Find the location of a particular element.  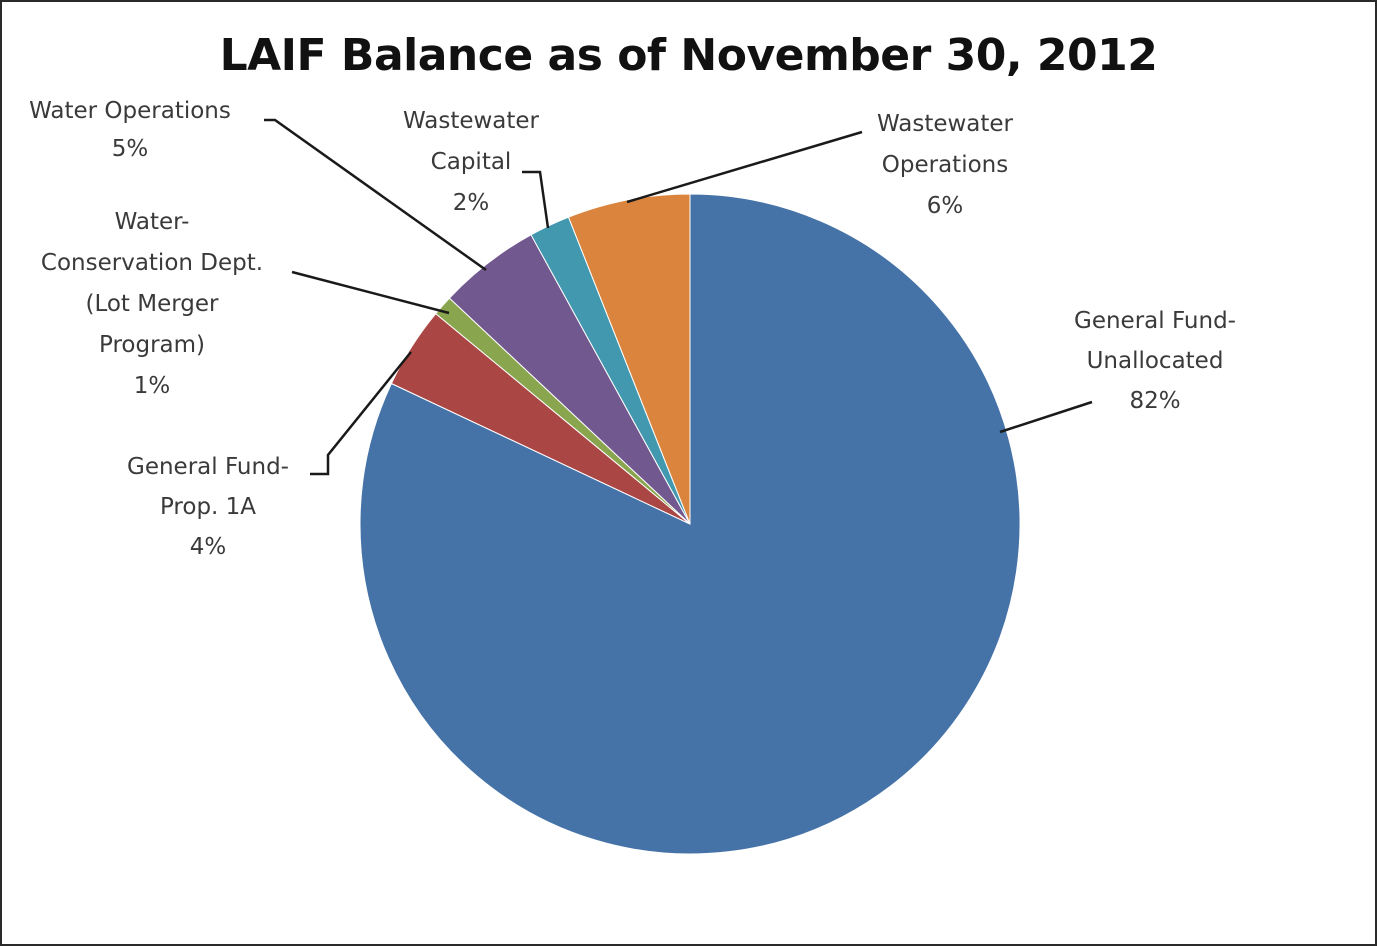

slice-label-4: Wastewater Capital 2% is located at coordinates (471, 162).